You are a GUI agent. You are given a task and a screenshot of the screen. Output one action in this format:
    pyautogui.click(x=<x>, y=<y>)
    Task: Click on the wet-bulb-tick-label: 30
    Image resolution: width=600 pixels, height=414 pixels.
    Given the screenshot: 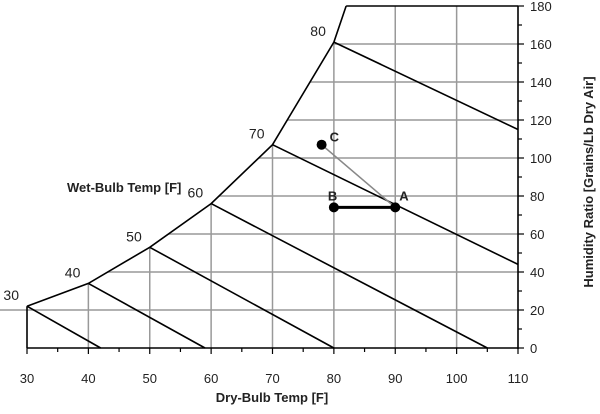 What is the action you would take?
    pyautogui.click(x=11, y=295)
    